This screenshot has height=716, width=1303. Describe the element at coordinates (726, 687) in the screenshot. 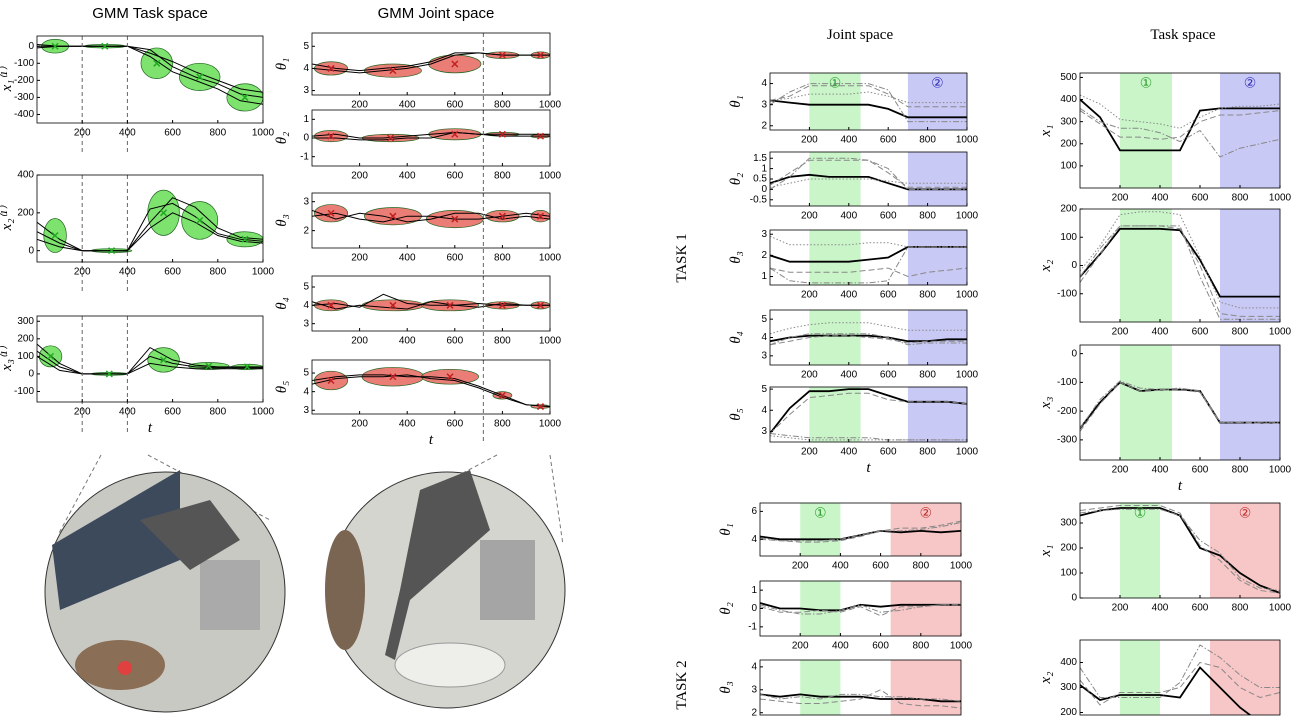

I see `y-axis-label: θ₃` at that location.